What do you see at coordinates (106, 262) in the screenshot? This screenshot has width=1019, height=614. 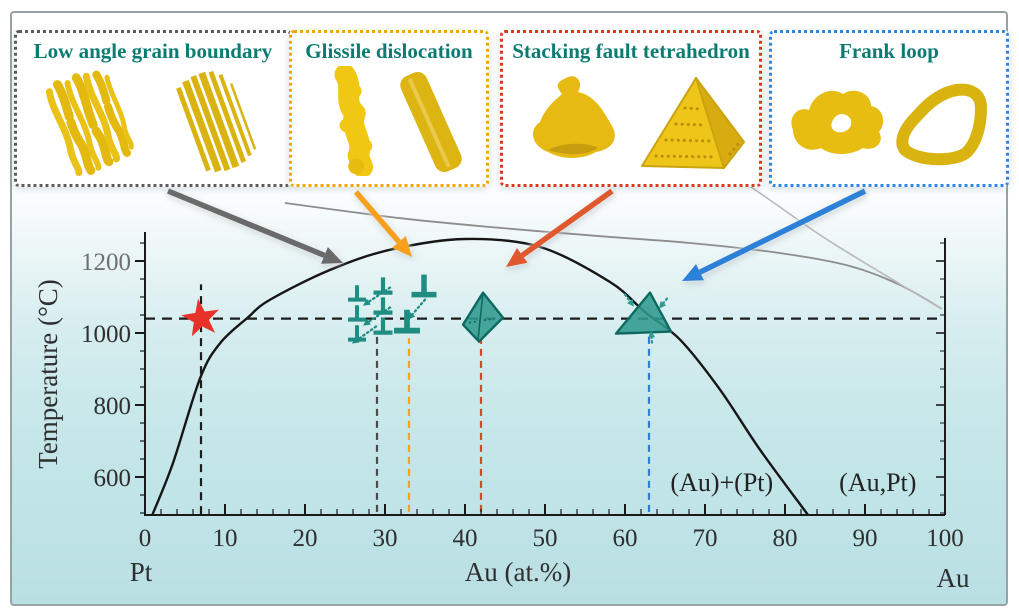 I see `y-tick-label: 1200` at bounding box center [106, 262].